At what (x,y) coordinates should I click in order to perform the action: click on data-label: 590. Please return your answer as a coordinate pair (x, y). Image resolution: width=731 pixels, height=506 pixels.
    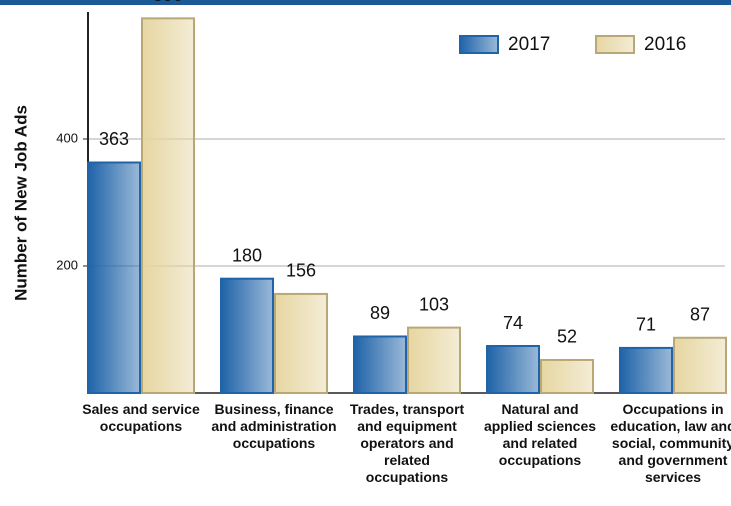
    Looking at the image, I should click on (168, 2).